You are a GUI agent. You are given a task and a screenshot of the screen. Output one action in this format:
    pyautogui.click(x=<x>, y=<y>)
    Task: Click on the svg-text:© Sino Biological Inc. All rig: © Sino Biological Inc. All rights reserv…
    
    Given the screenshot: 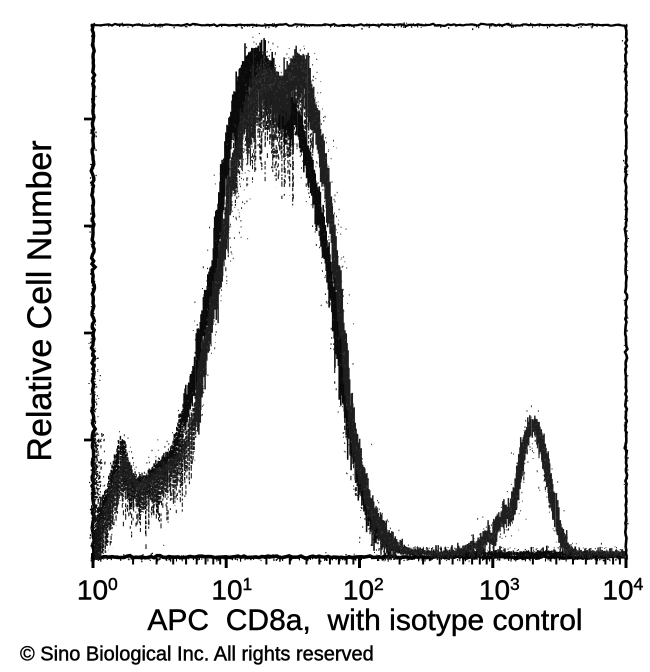 What is the action you would take?
    pyautogui.click(x=197, y=655)
    